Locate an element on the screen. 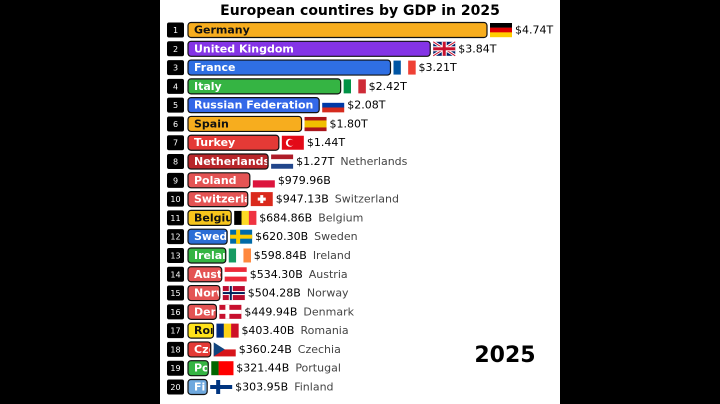  bar-name: Austria is located at coordinates (216, 274).